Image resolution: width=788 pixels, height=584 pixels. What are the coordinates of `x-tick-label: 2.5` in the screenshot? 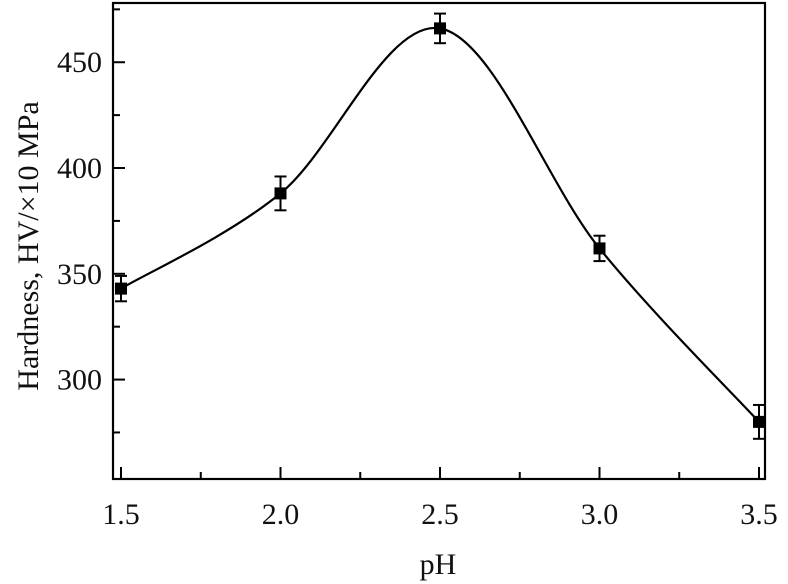 It's located at (440, 514).